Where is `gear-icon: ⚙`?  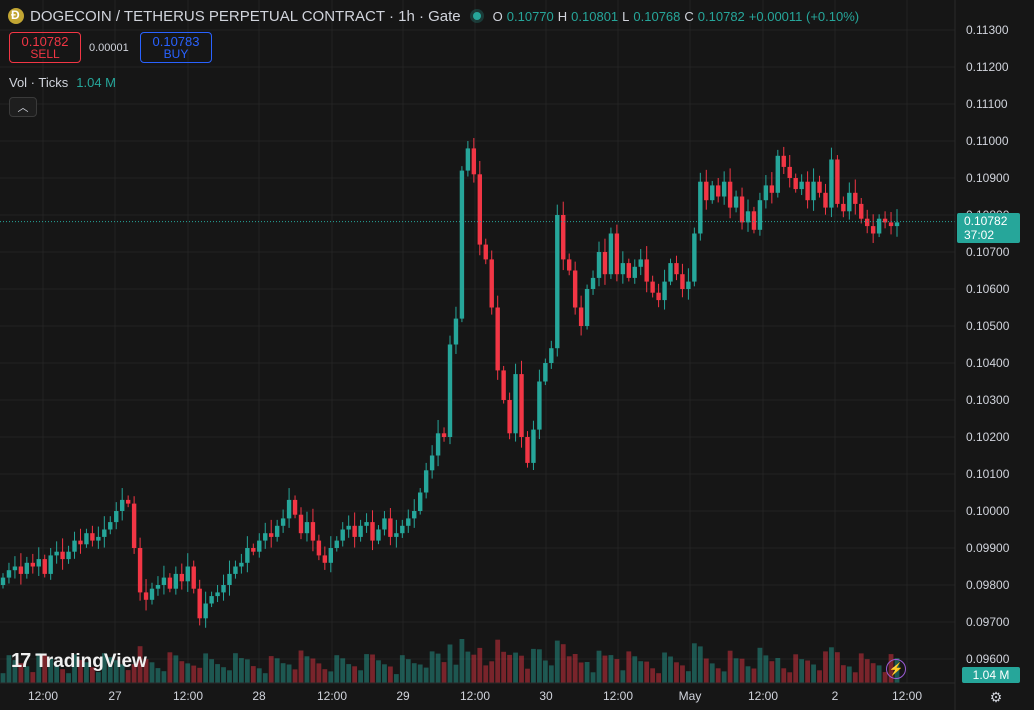 gear-icon: ⚙ is located at coordinates (996, 696).